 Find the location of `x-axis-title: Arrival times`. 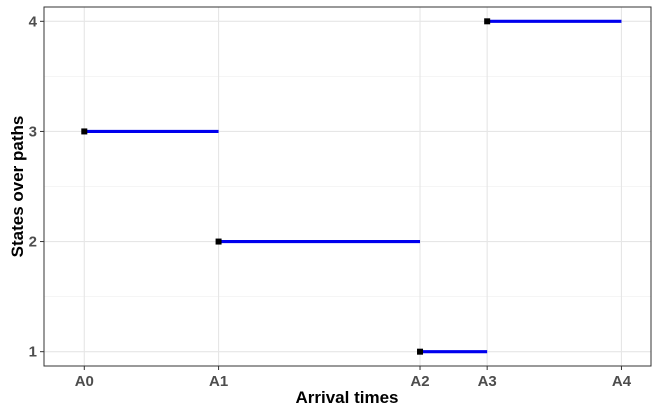

x-axis-title: Arrival times is located at coordinates (347, 397).